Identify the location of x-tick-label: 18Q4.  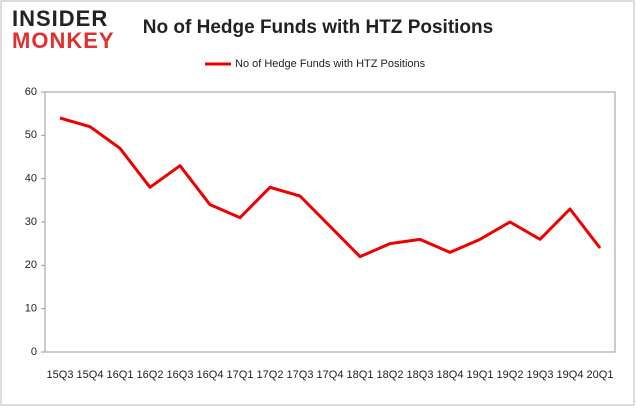
(450, 375).